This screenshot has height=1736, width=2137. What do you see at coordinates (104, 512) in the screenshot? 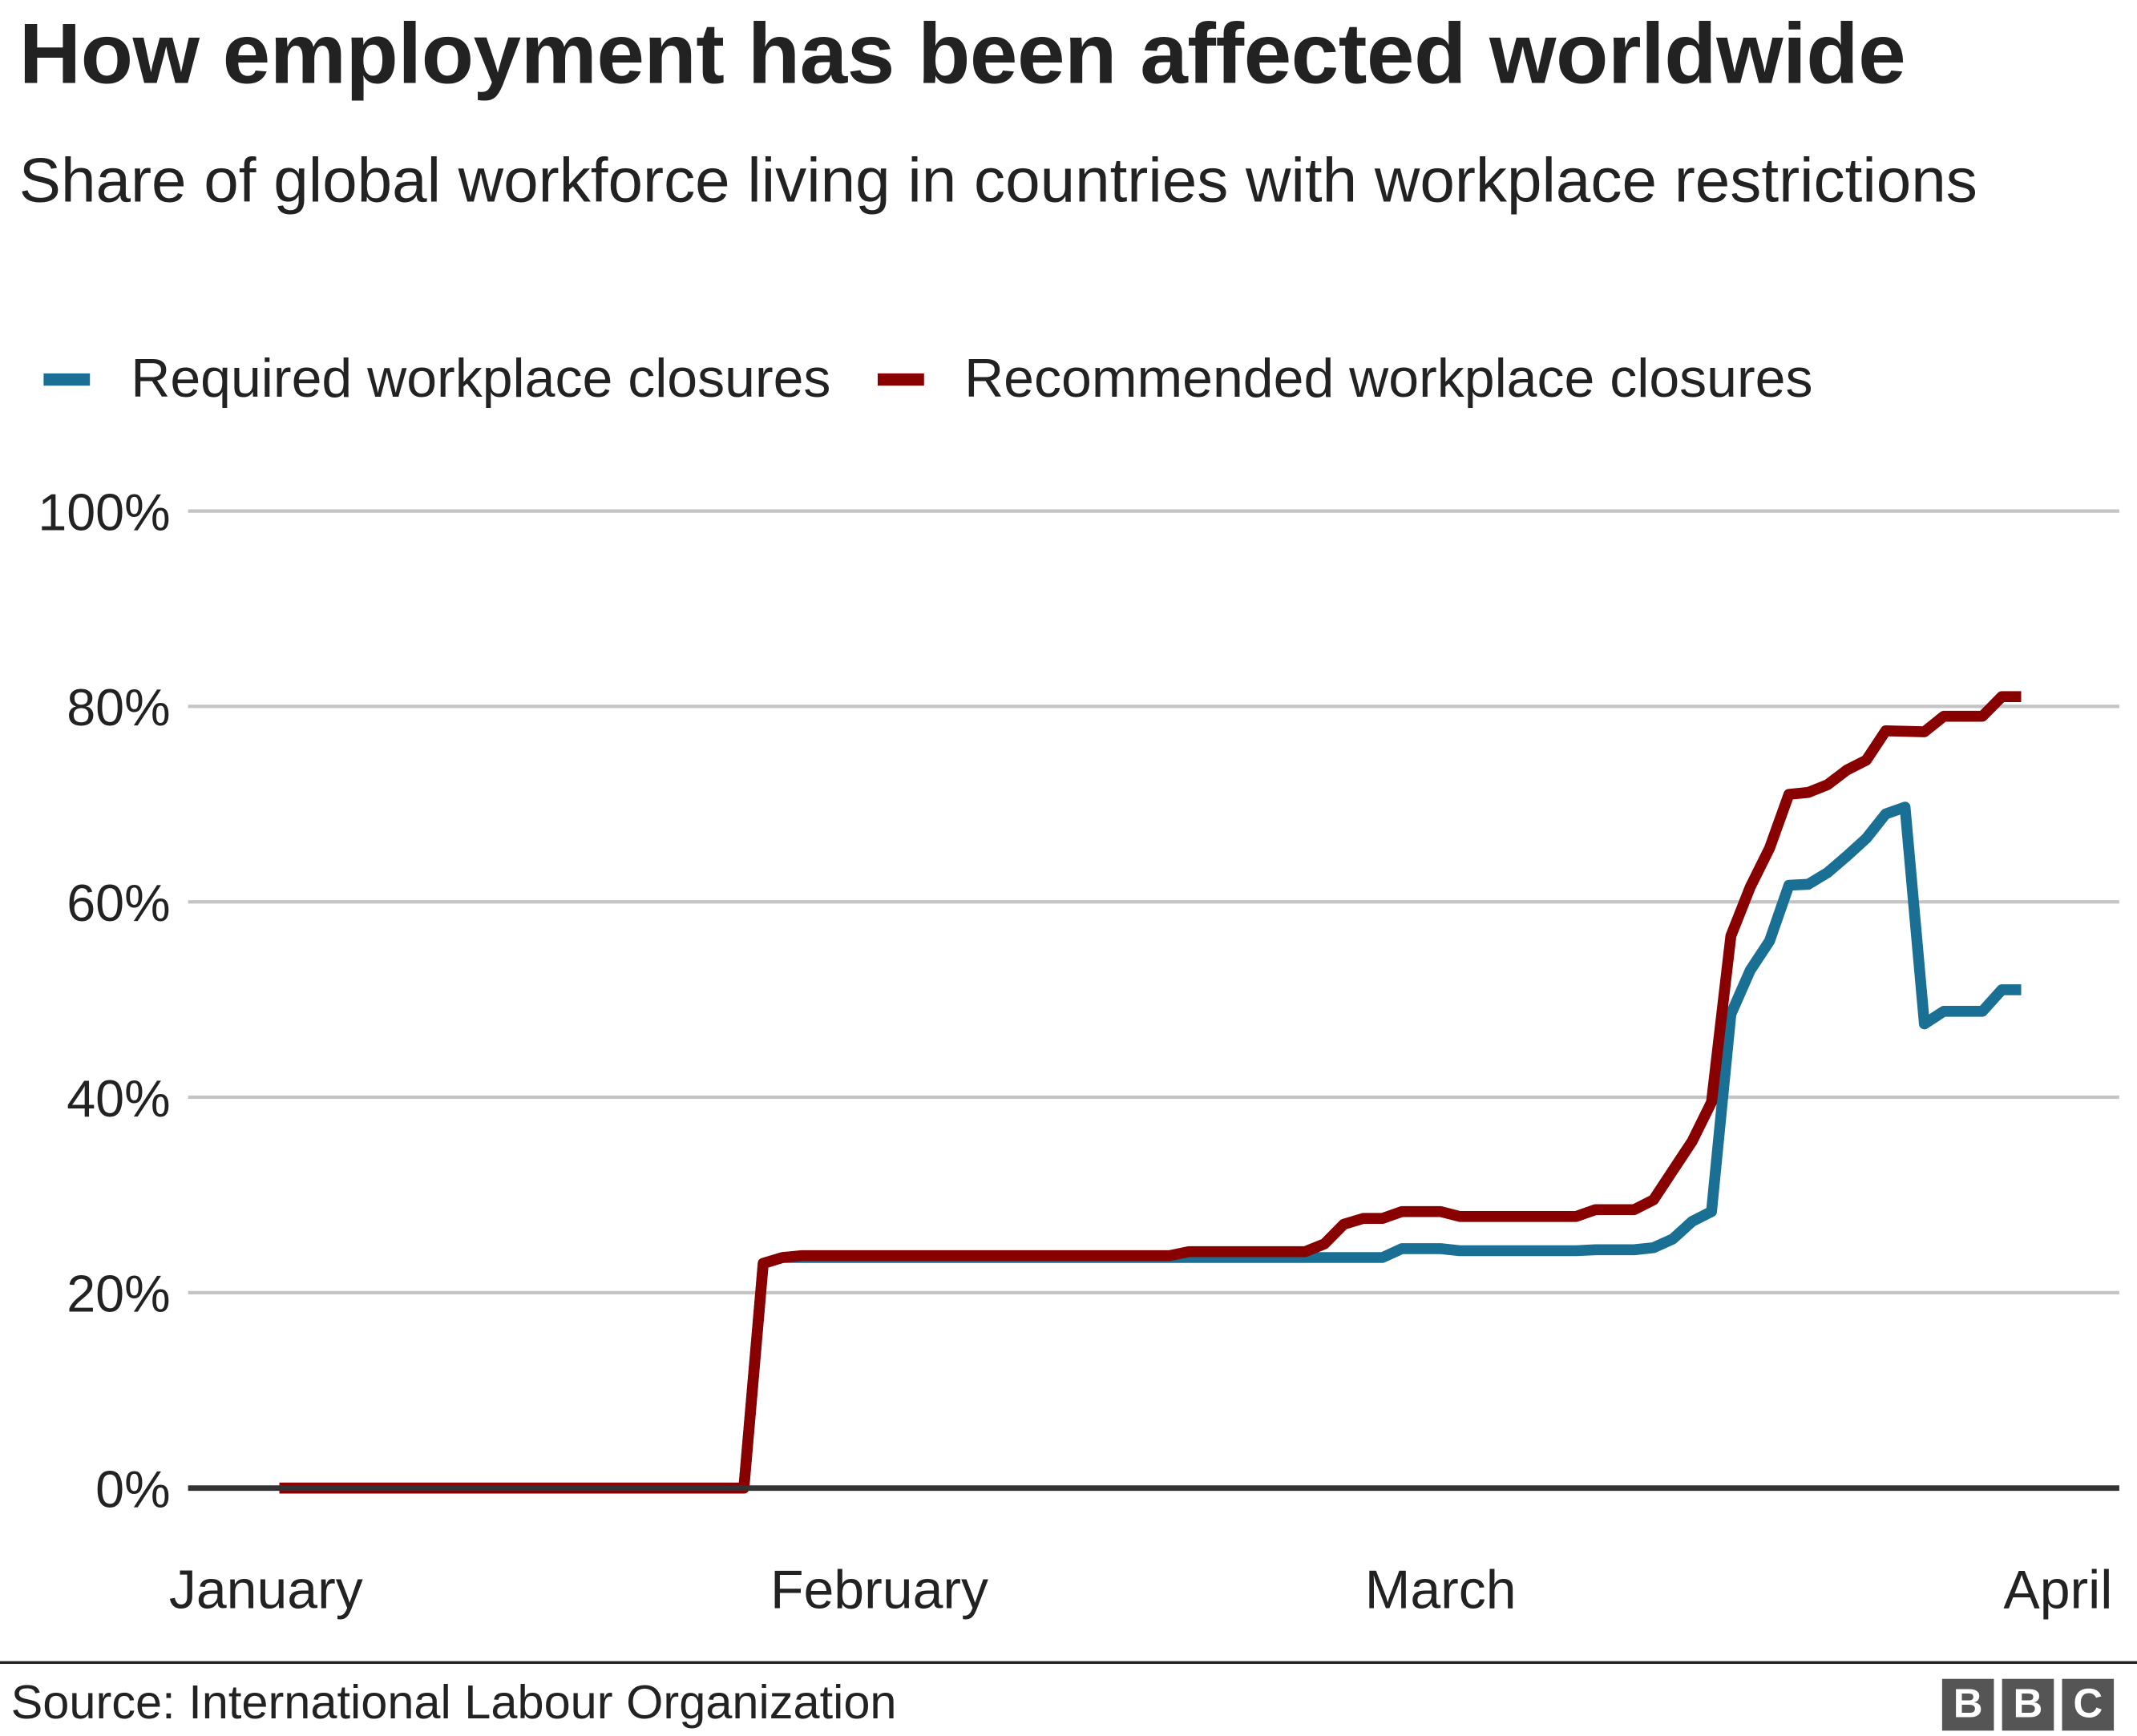
I see `y-tick-label: 100%` at bounding box center [104, 512].